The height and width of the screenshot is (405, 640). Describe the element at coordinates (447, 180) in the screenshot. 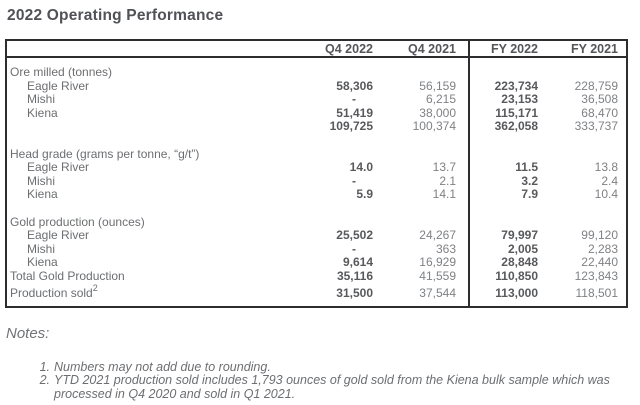

I see `value-cell-q4-2021: 2.1` at that location.